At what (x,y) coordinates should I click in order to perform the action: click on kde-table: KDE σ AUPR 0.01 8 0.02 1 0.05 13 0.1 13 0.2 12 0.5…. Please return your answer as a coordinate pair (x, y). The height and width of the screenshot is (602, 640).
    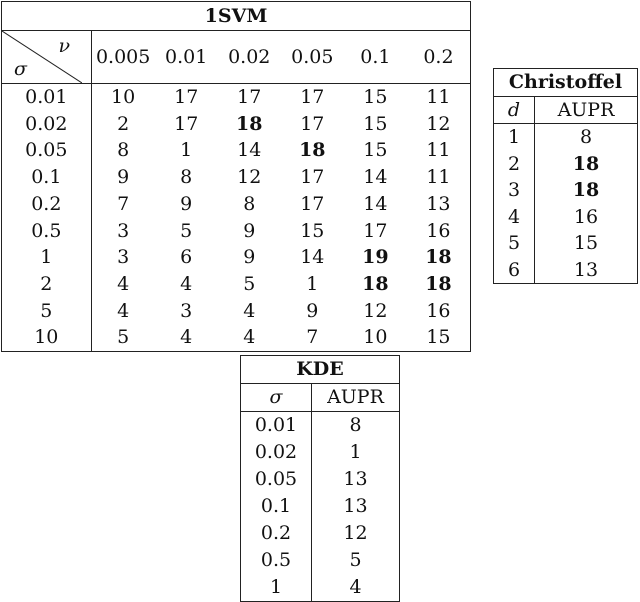
    Looking at the image, I should click on (320, 478).